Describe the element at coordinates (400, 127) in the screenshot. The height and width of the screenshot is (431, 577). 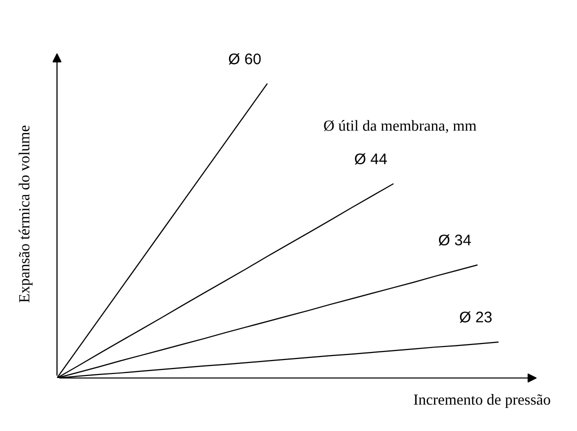
I see `annotation: Ø útil da membrana, mm` at that location.